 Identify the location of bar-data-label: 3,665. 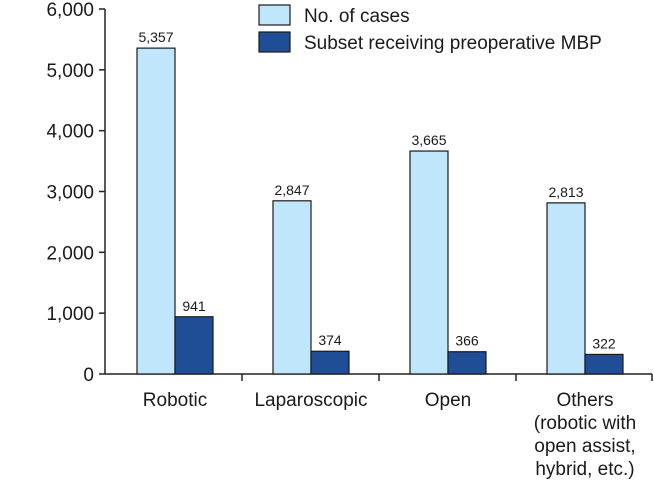
(428, 140).